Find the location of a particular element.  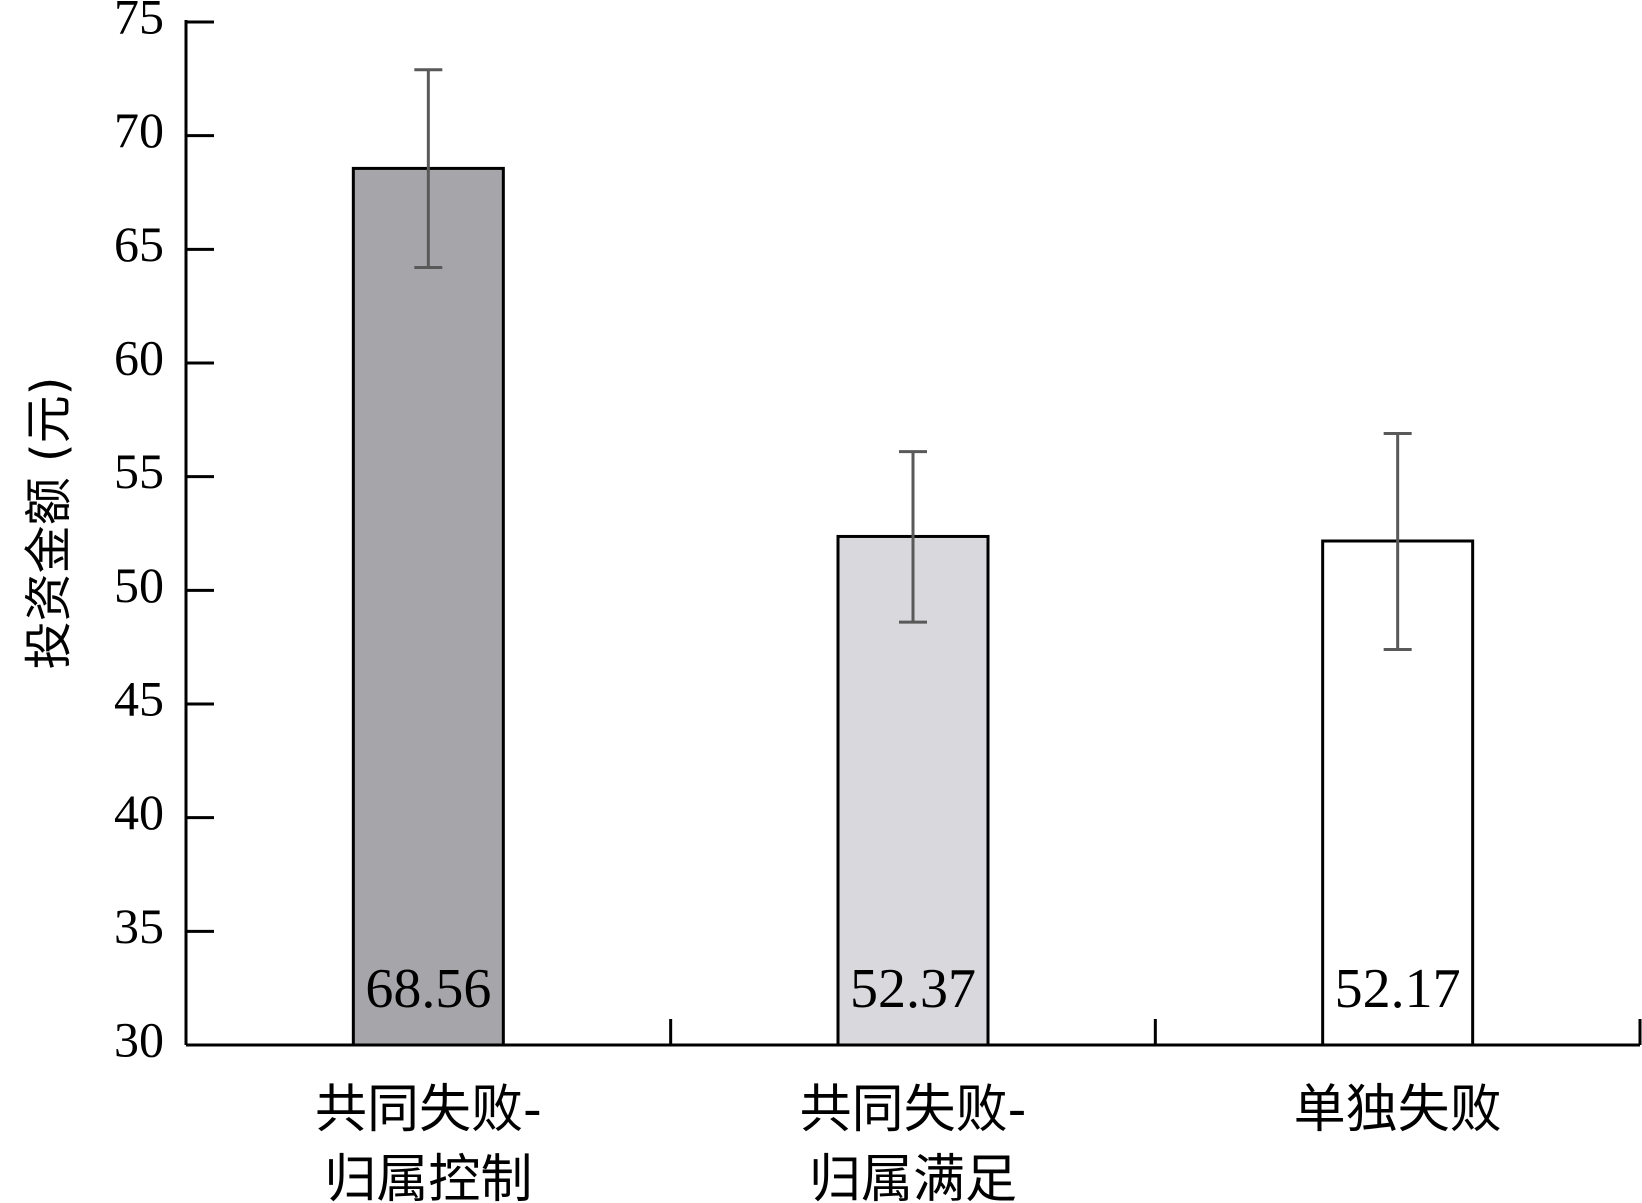

bar is located at coordinates (428, 606).